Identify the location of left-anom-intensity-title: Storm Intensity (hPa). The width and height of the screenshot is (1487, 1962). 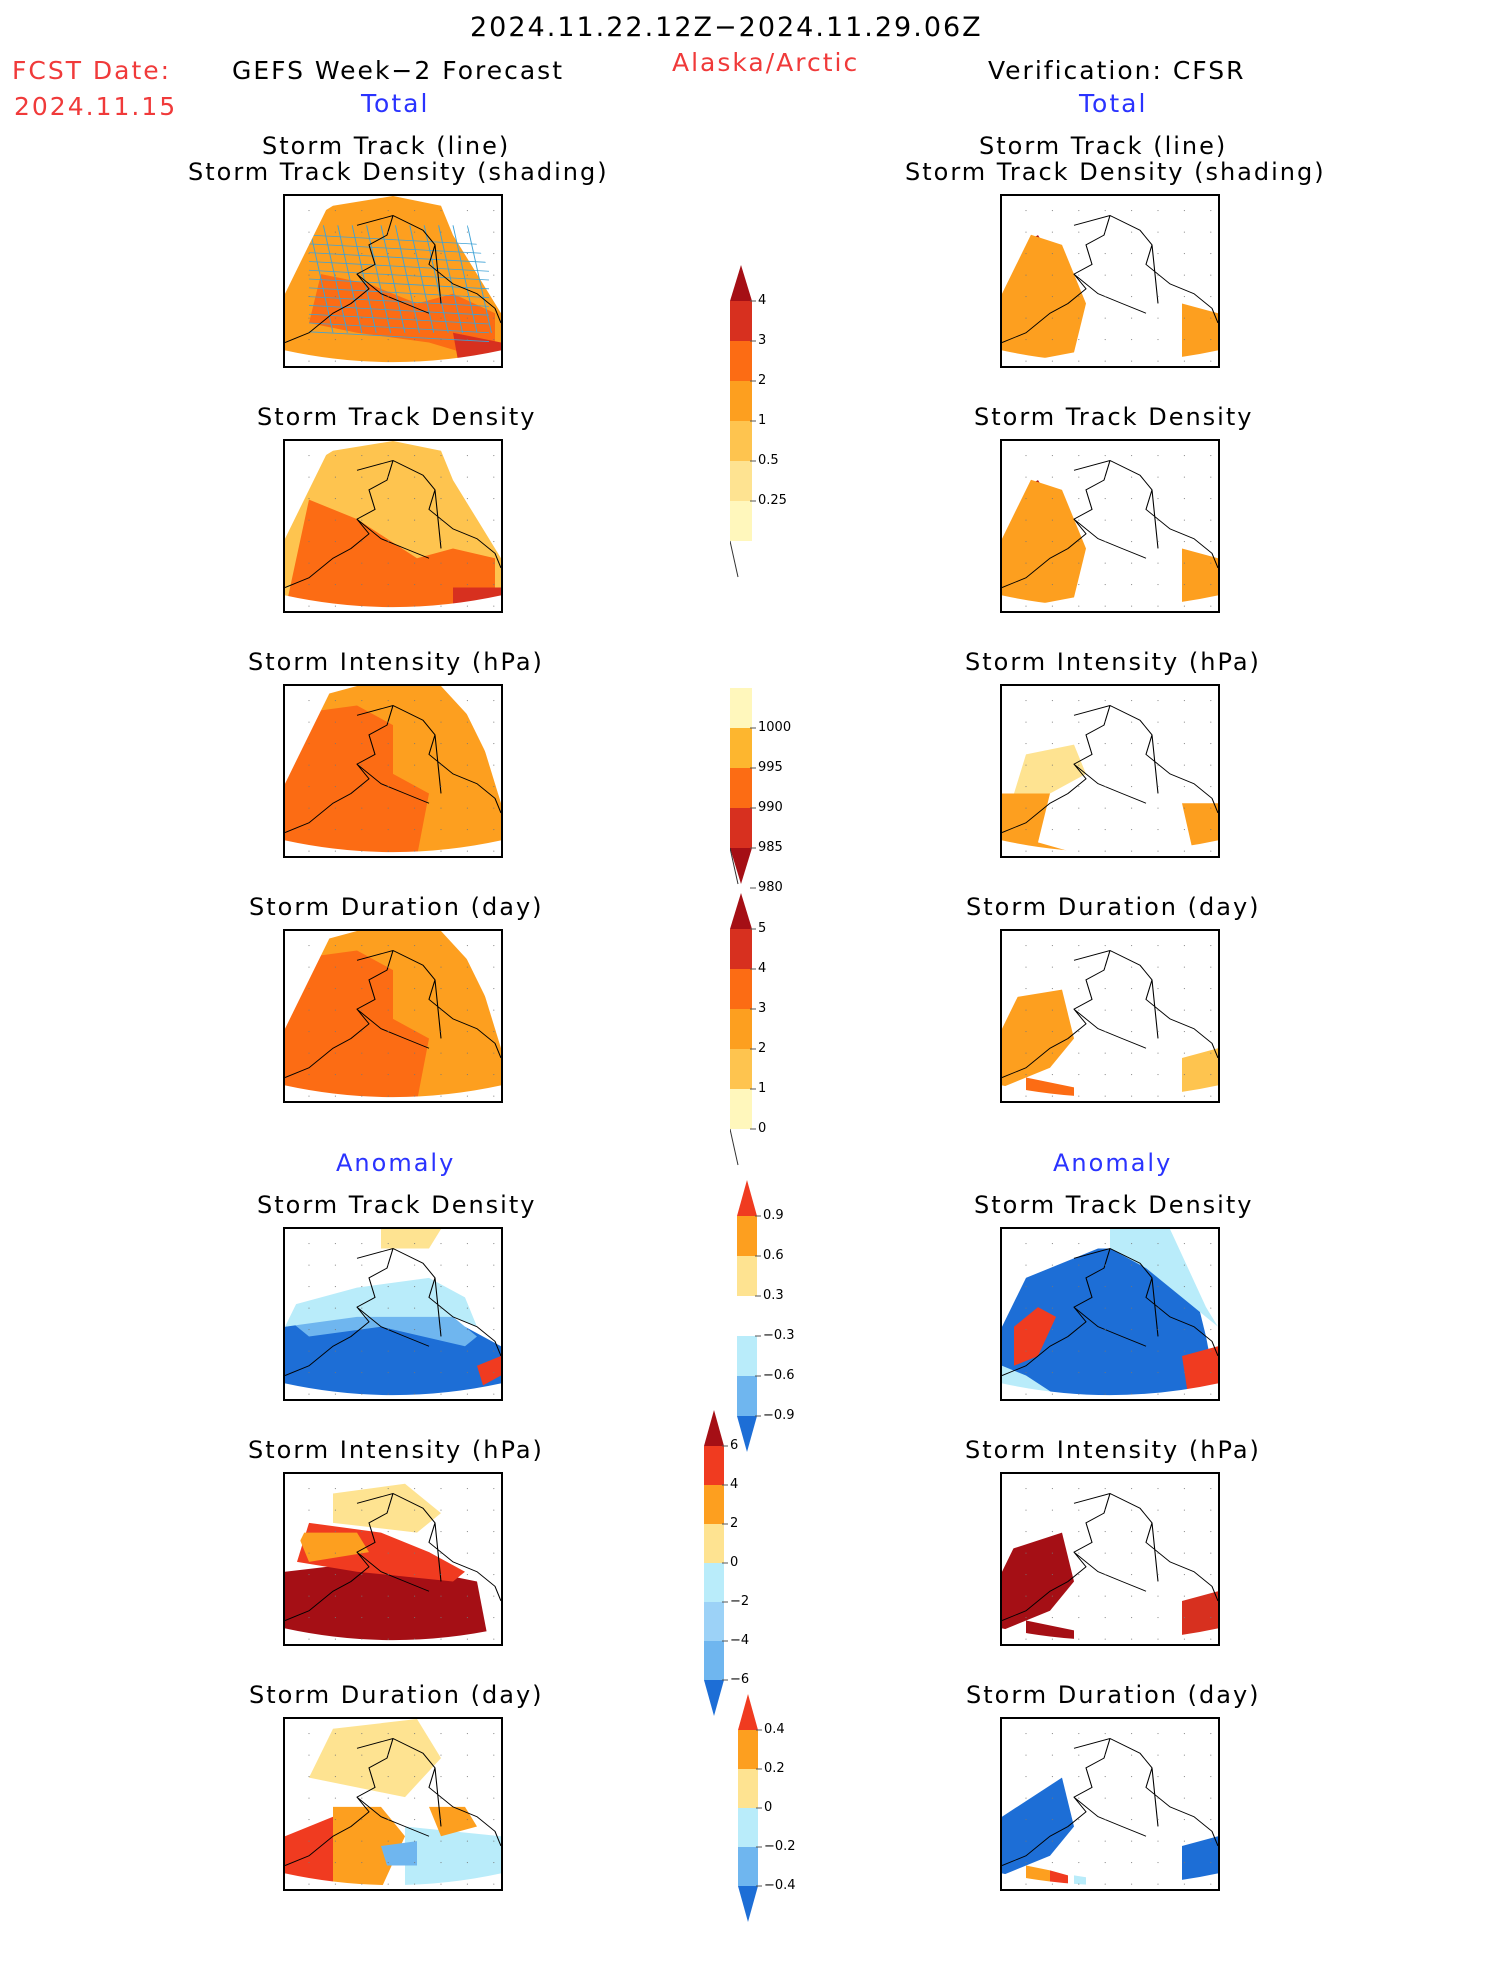
(396, 1450).